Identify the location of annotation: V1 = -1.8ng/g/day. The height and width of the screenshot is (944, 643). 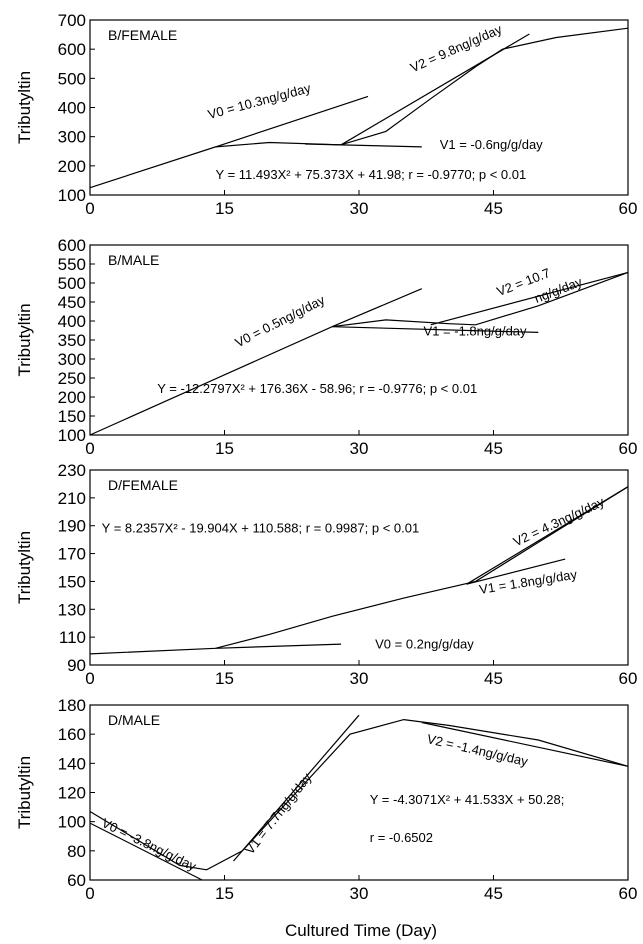
(475, 330).